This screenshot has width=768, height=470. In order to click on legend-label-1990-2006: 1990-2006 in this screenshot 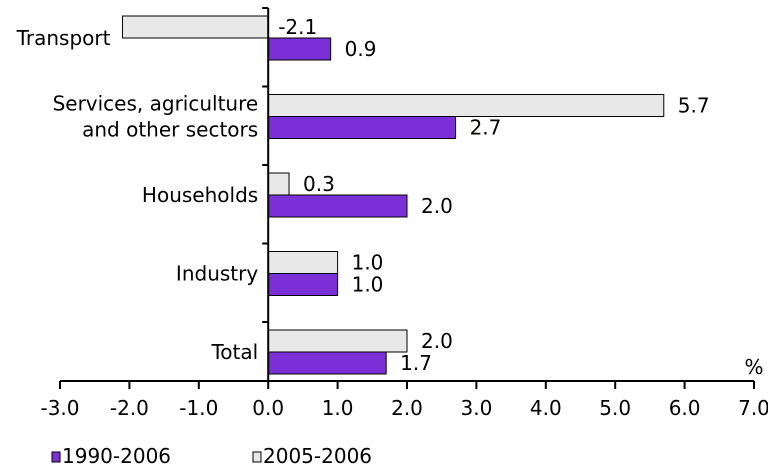, I will do `click(116, 456)`.